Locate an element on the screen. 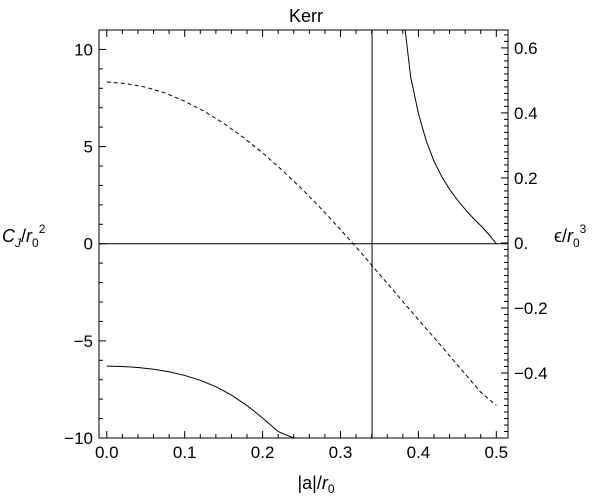 The height and width of the screenshot is (496, 600). y-left-tick-label: −10 is located at coordinates (78, 438).